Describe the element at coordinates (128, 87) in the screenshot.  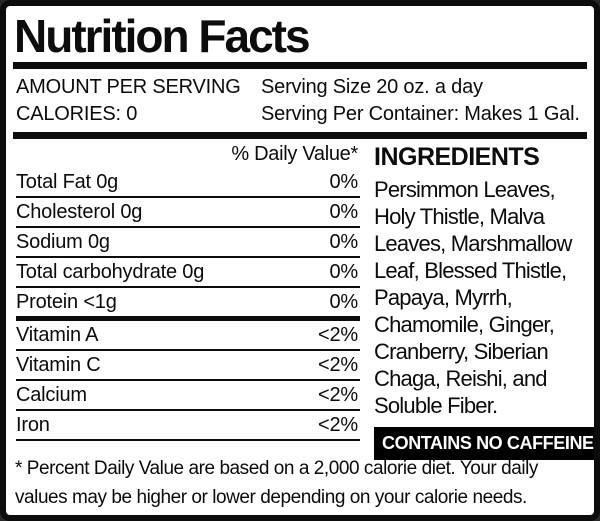
I see `amount-per-serving-label: AMOUNT PER SERVING` at that location.